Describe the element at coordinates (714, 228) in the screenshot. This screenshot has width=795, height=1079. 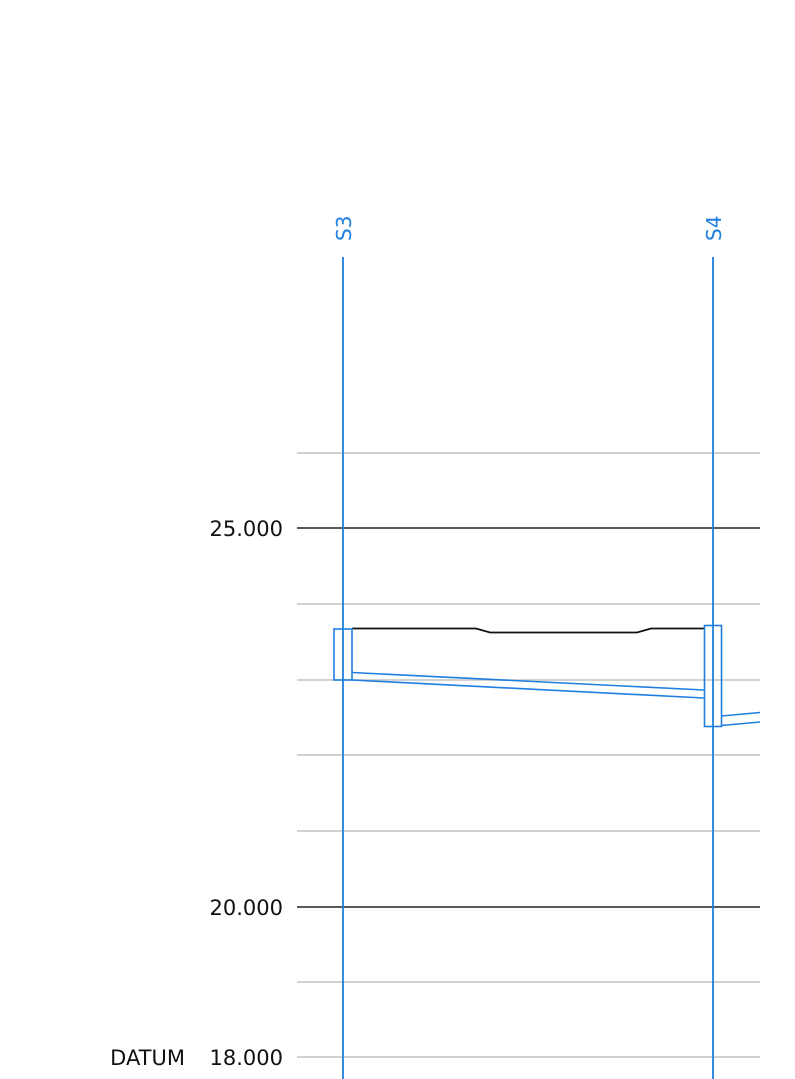
I see `grid-label-s4: S4` at that location.